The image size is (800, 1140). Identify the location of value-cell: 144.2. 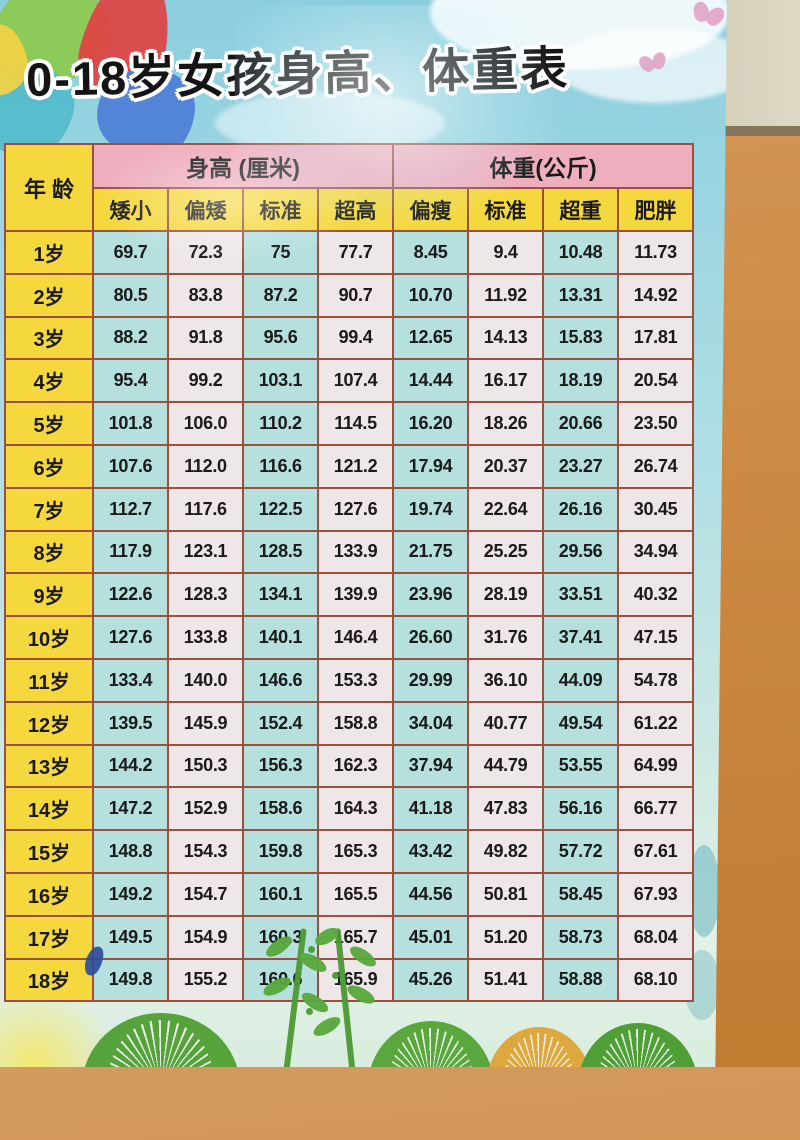
(130, 766).